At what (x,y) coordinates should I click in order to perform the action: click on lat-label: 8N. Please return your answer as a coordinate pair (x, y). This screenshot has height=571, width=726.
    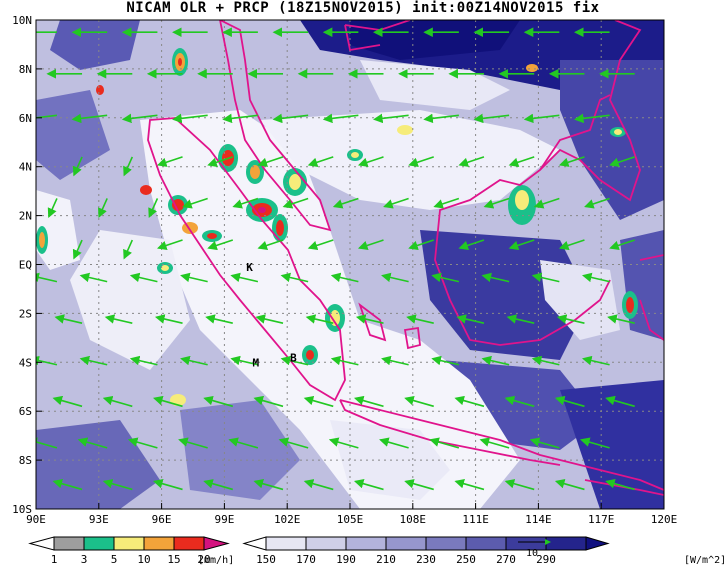
    Looking at the image, I should click on (25, 69).